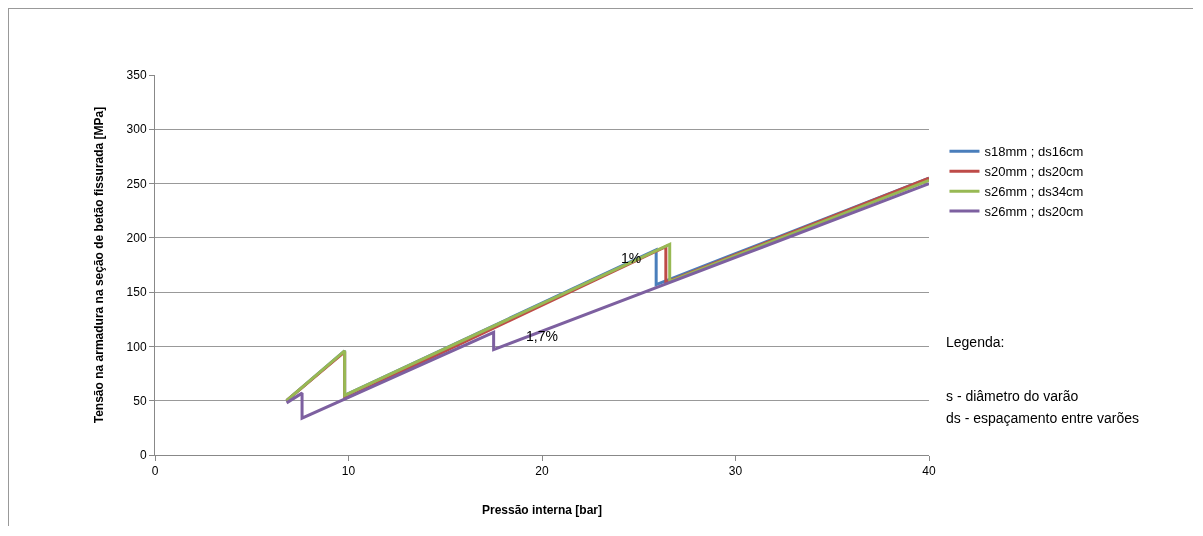 Image resolution: width=1203 pixels, height=536 pixels. I want to click on y-axis-title: Tensão na armadura na seção de betão fissurada [MPa], so click(98, 265).